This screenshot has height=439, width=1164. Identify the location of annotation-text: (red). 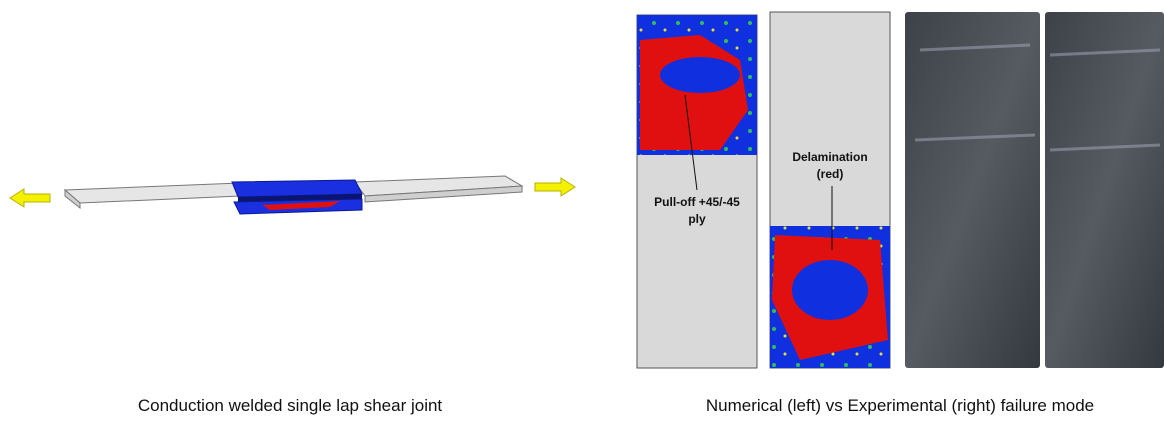
(830, 174).